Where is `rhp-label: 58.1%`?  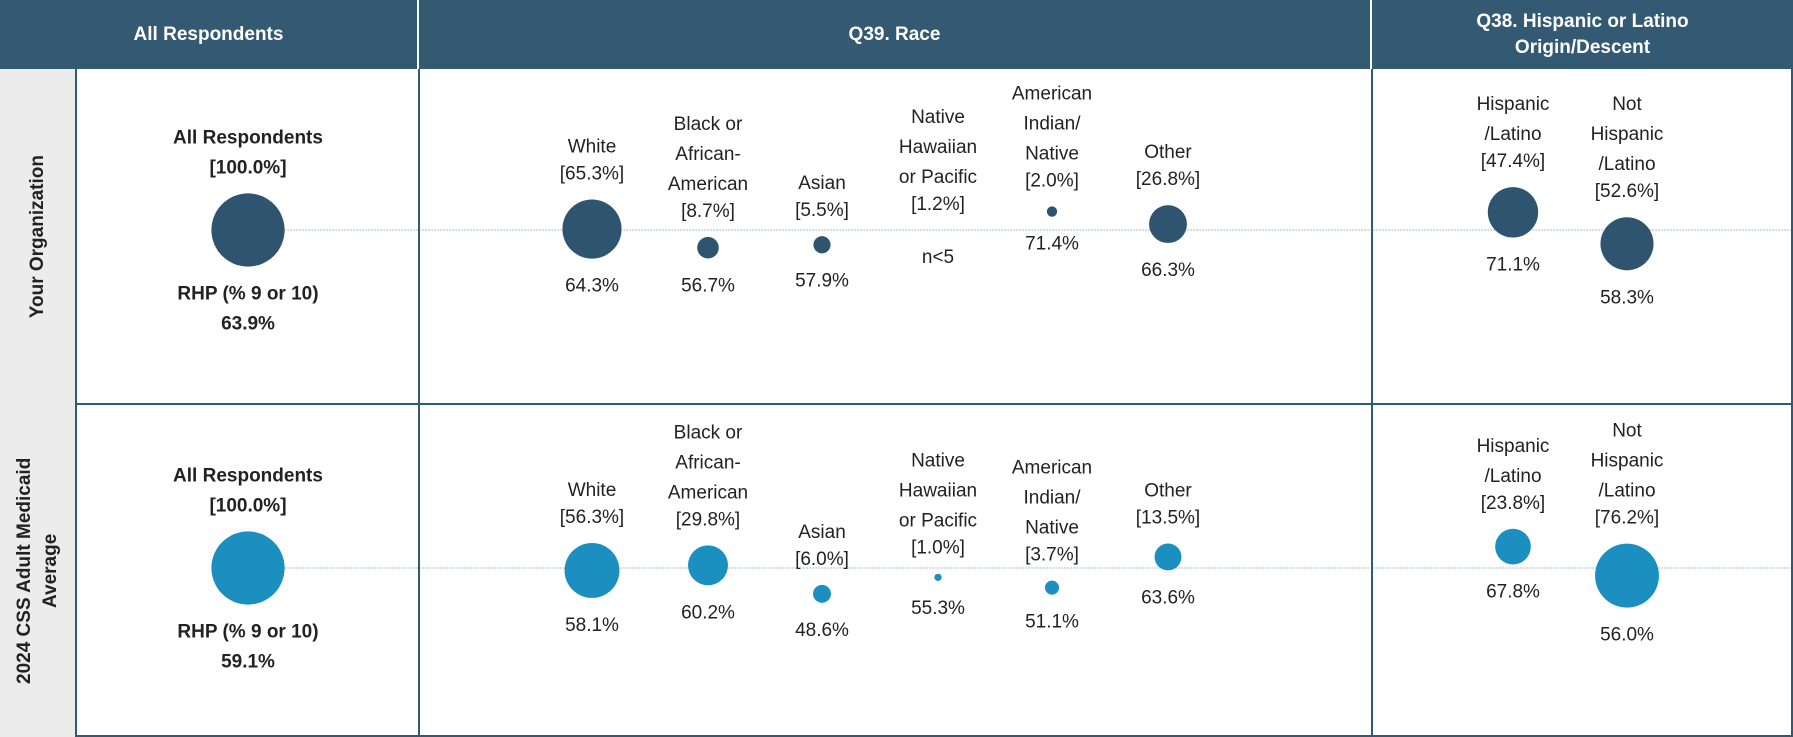
rhp-label: 58.1% is located at coordinates (592, 625).